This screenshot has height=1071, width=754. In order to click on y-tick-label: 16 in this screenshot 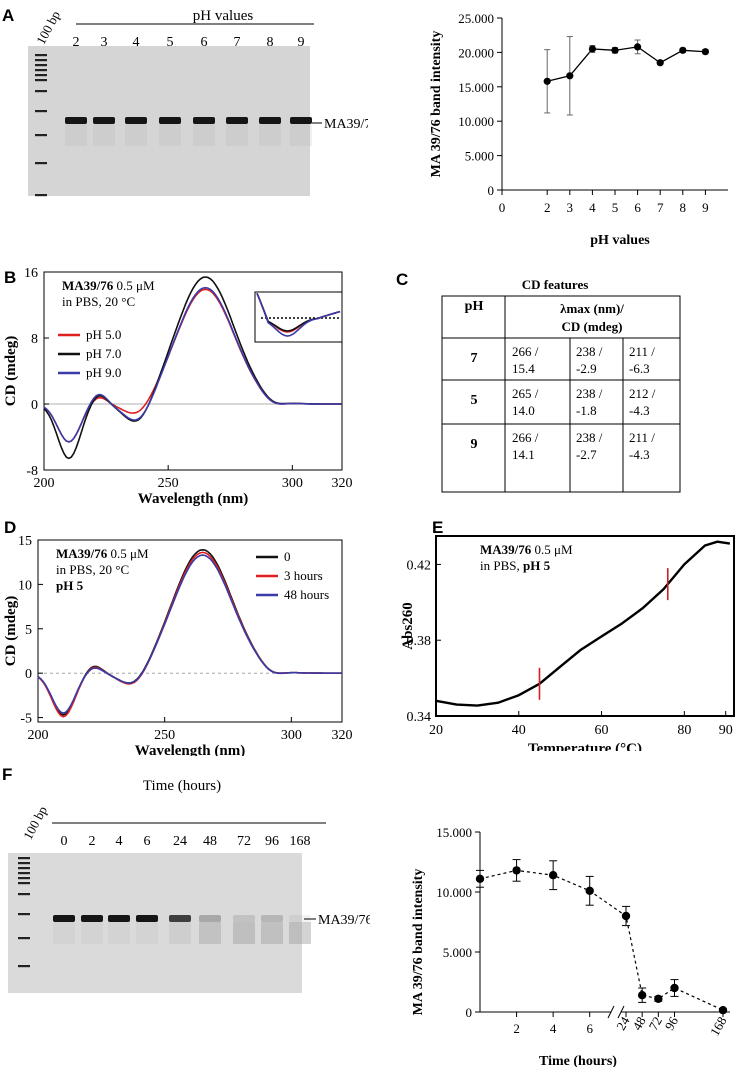, I will do `click(31, 273)`.